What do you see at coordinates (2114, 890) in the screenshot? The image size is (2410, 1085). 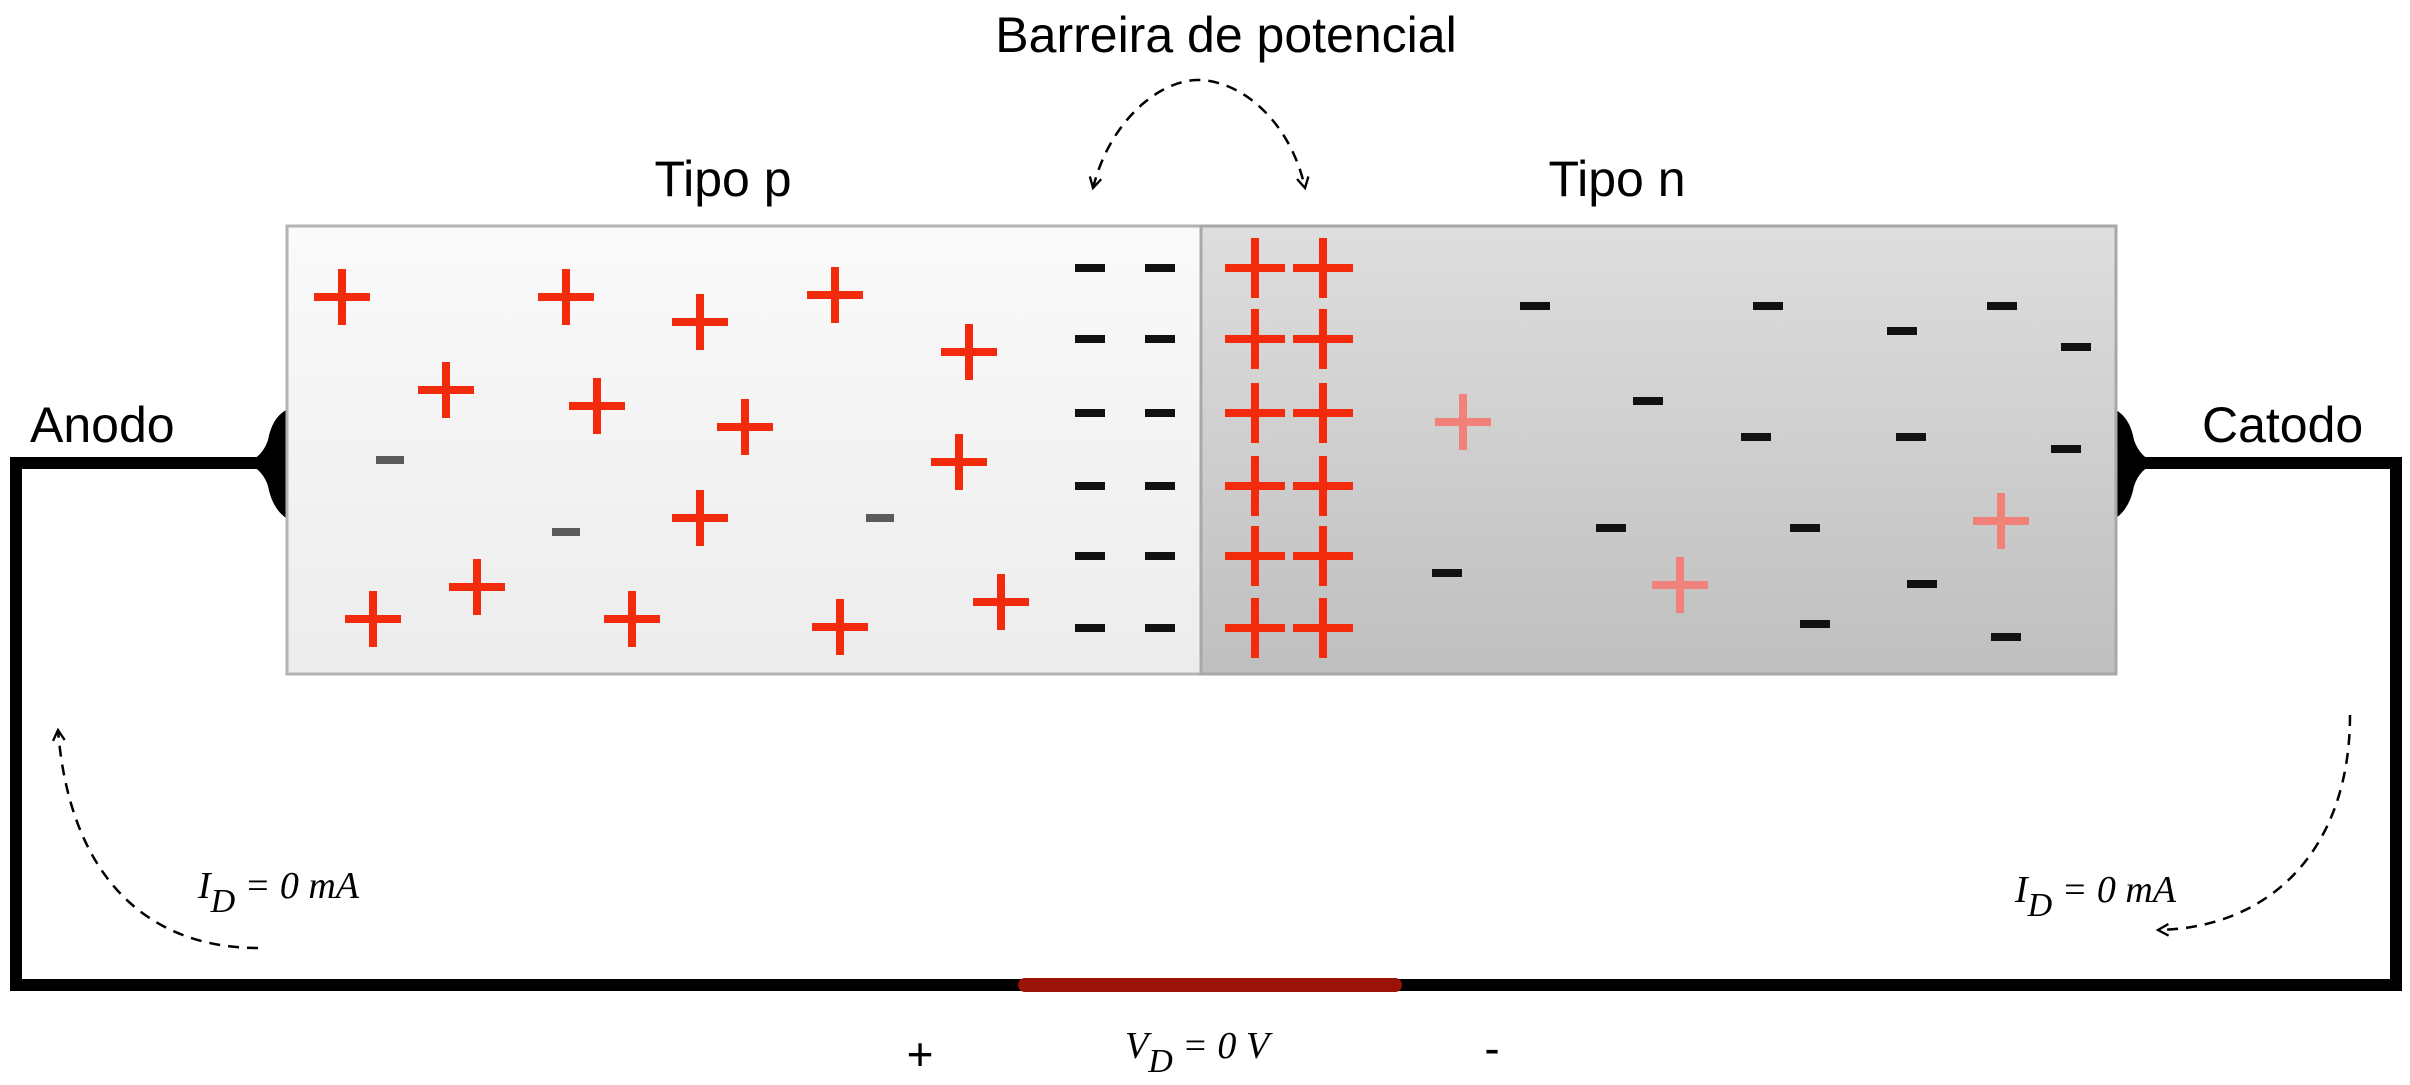 I see `current-right-value: = 0 mA` at bounding box center [2114, 890].